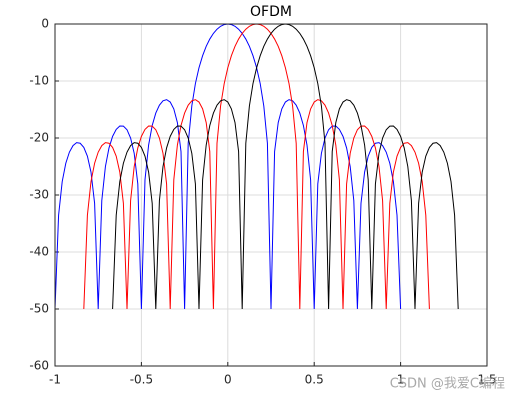 The width and height of the screenshot is (520, 403). Describe the element at coordinates (39, 309) in the screenshot. I see `y-tick-label: -50` at that location.